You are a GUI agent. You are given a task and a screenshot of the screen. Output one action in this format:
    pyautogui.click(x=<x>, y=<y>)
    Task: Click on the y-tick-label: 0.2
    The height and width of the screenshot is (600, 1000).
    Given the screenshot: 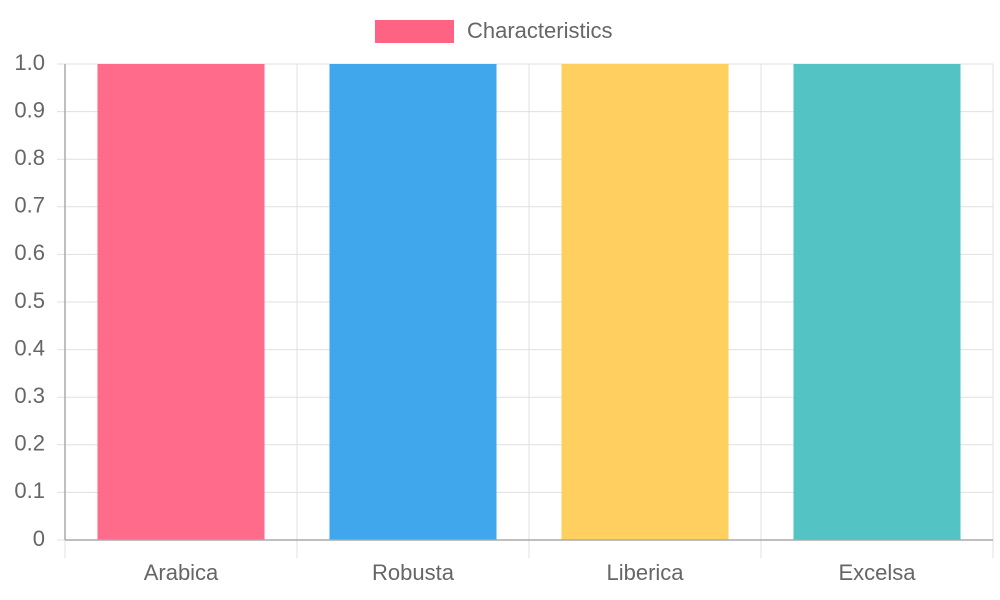 What is the action you would take?
    pyautogui.click(x=29, y=443)
    